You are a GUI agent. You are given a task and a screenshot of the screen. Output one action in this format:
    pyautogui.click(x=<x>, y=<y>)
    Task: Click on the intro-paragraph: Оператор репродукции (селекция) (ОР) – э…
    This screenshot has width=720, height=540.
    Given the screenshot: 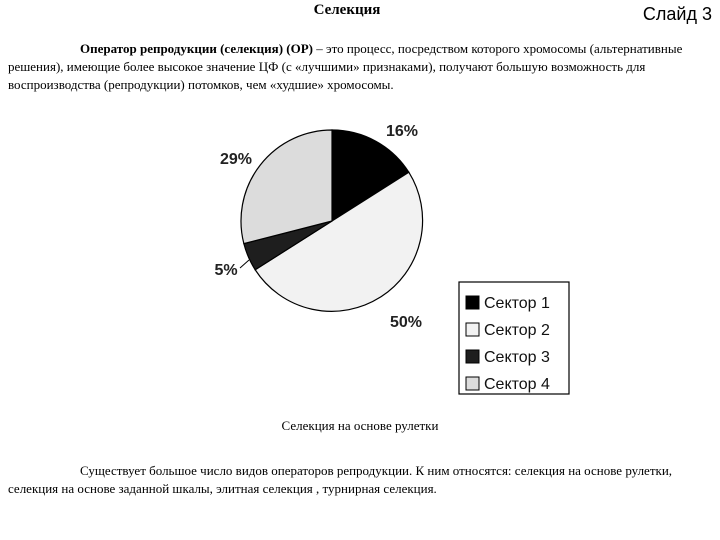 What is the action you would take?
    pyautogui.click(x=358, y=67)
    